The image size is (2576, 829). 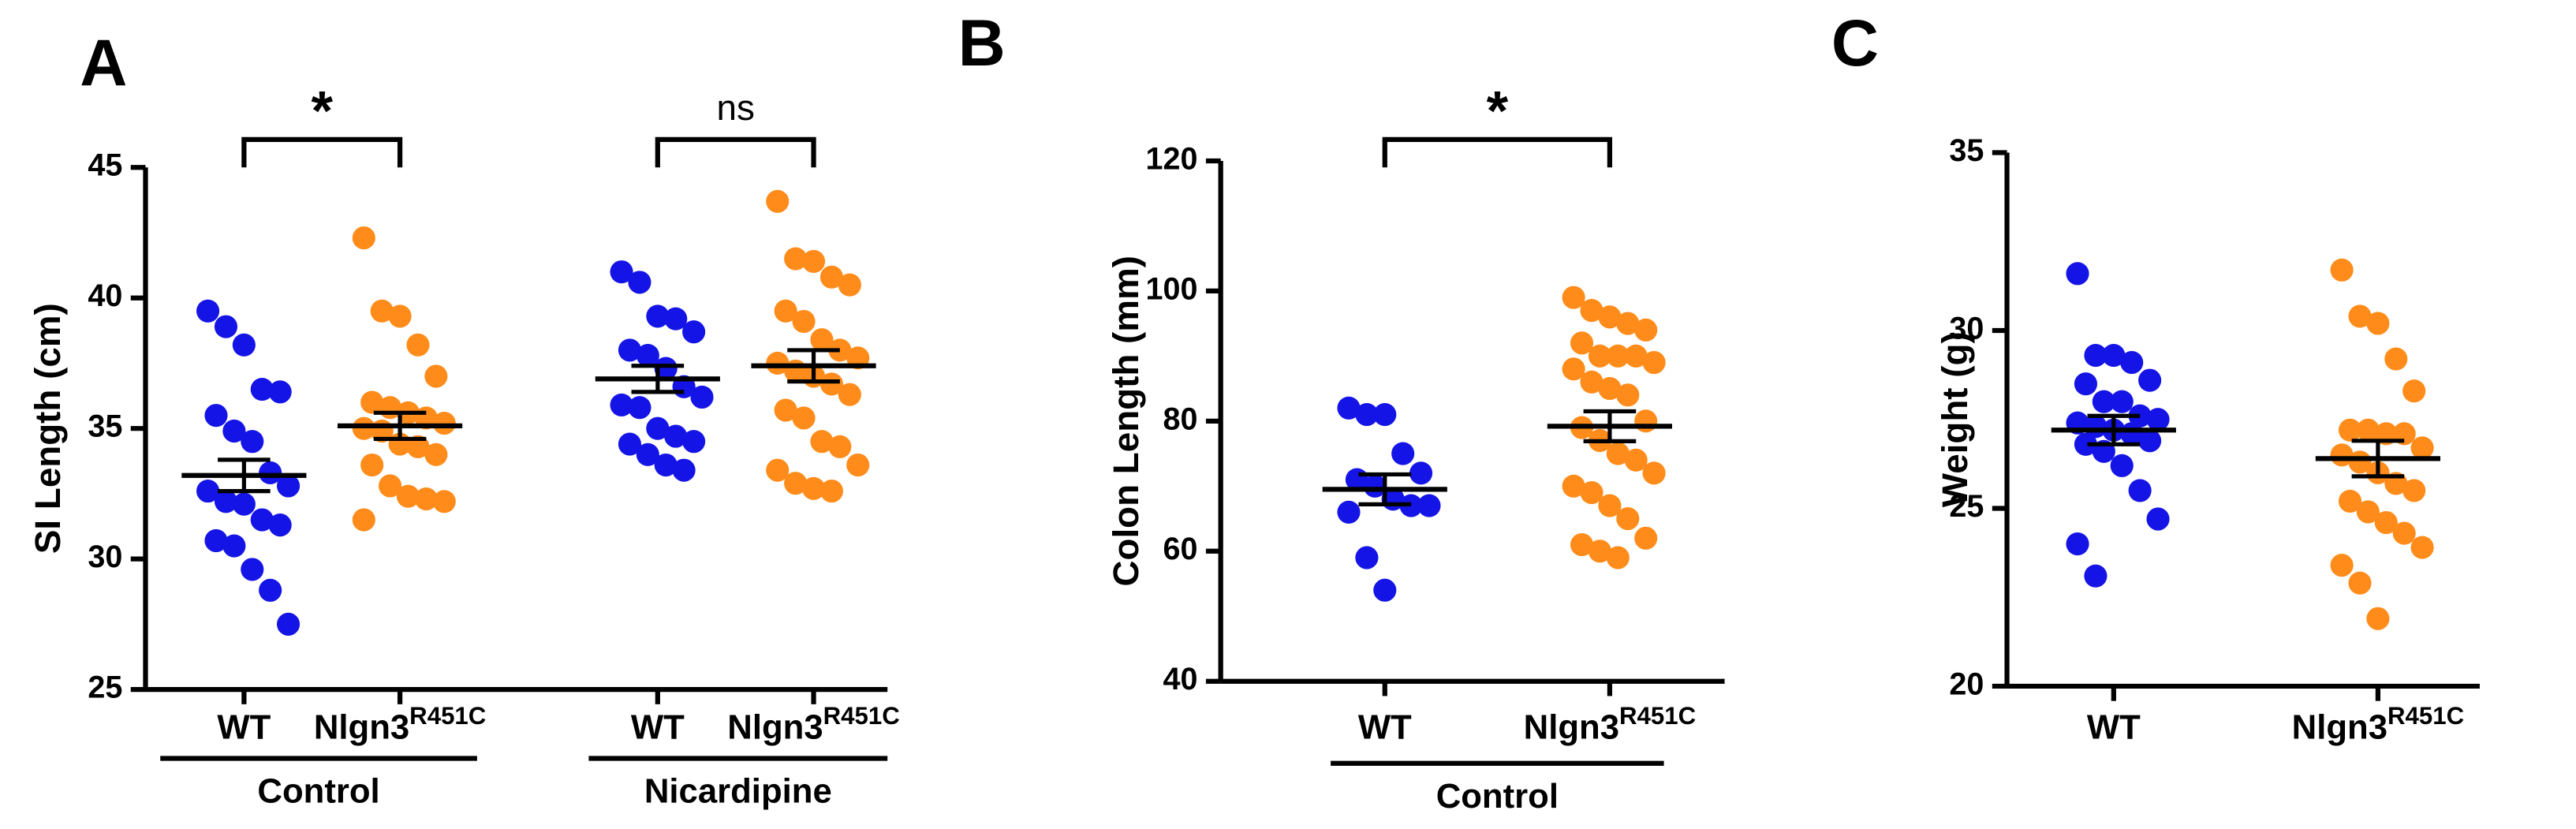 What do you see at coordinates (1172, 288) in the screenshot?
I see `y-tick-label: 100` at bounding box center [1172, 288].